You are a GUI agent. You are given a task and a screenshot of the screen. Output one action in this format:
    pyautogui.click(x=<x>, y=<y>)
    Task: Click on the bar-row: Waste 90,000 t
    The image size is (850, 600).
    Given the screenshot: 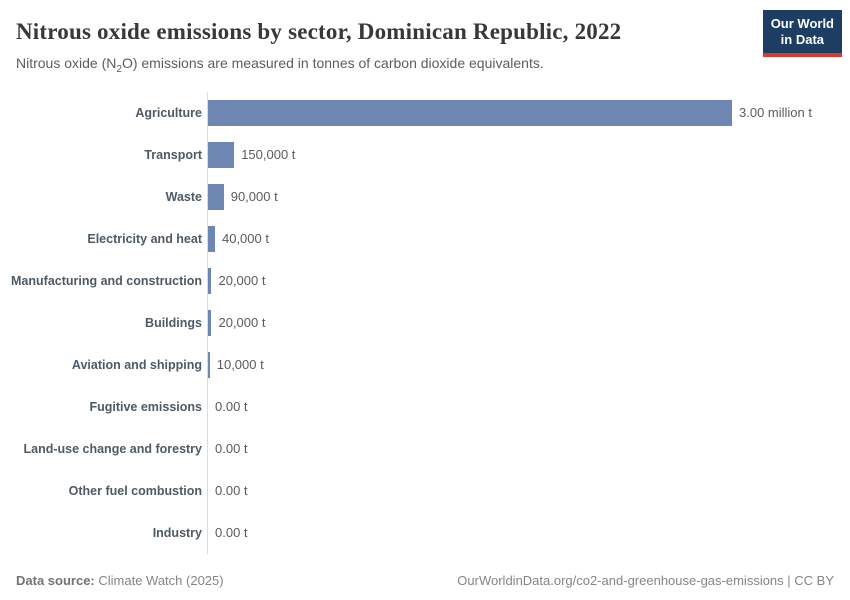 What is the action you would take?
    pyautogui.click(x=425, y=196)
    